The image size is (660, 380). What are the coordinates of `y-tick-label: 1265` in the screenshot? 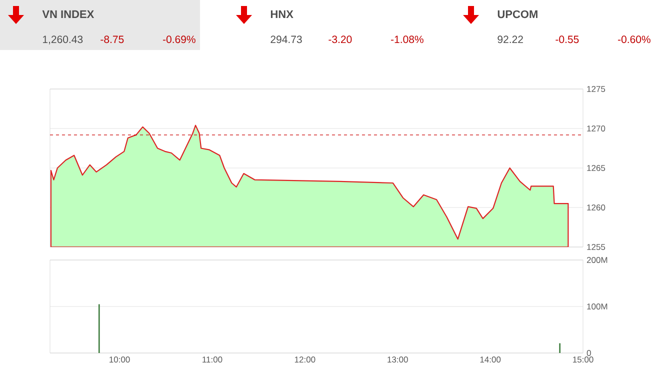 It's located at (596, 168).